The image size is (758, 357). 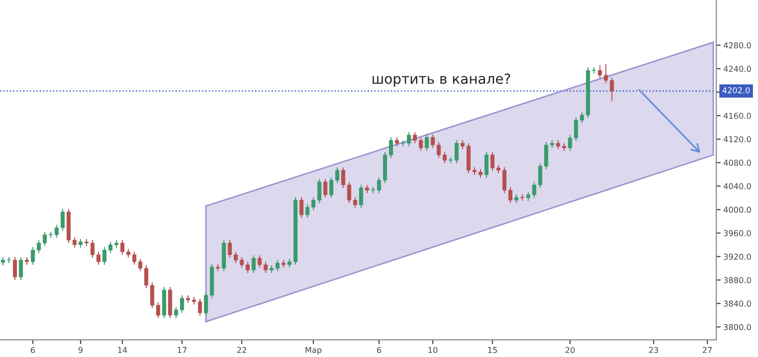 I want to click on y-tick-label: 4240.0, so click(x=737, y=69).